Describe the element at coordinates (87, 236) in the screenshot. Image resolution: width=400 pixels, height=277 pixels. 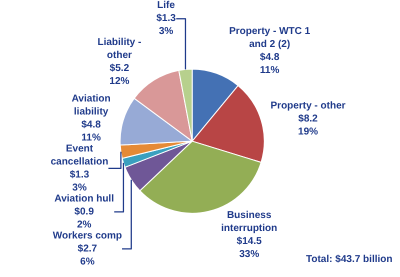
I see `slice-label: Workers comp` at that location.